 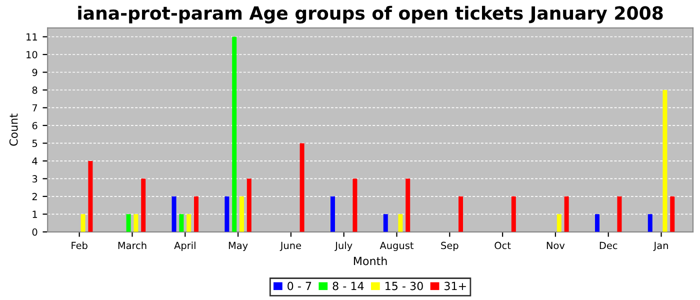 What do you see at coordinates (238, 247) in the screenshot?
I see `x-tick-label: May` at bounding box center [238, 247].